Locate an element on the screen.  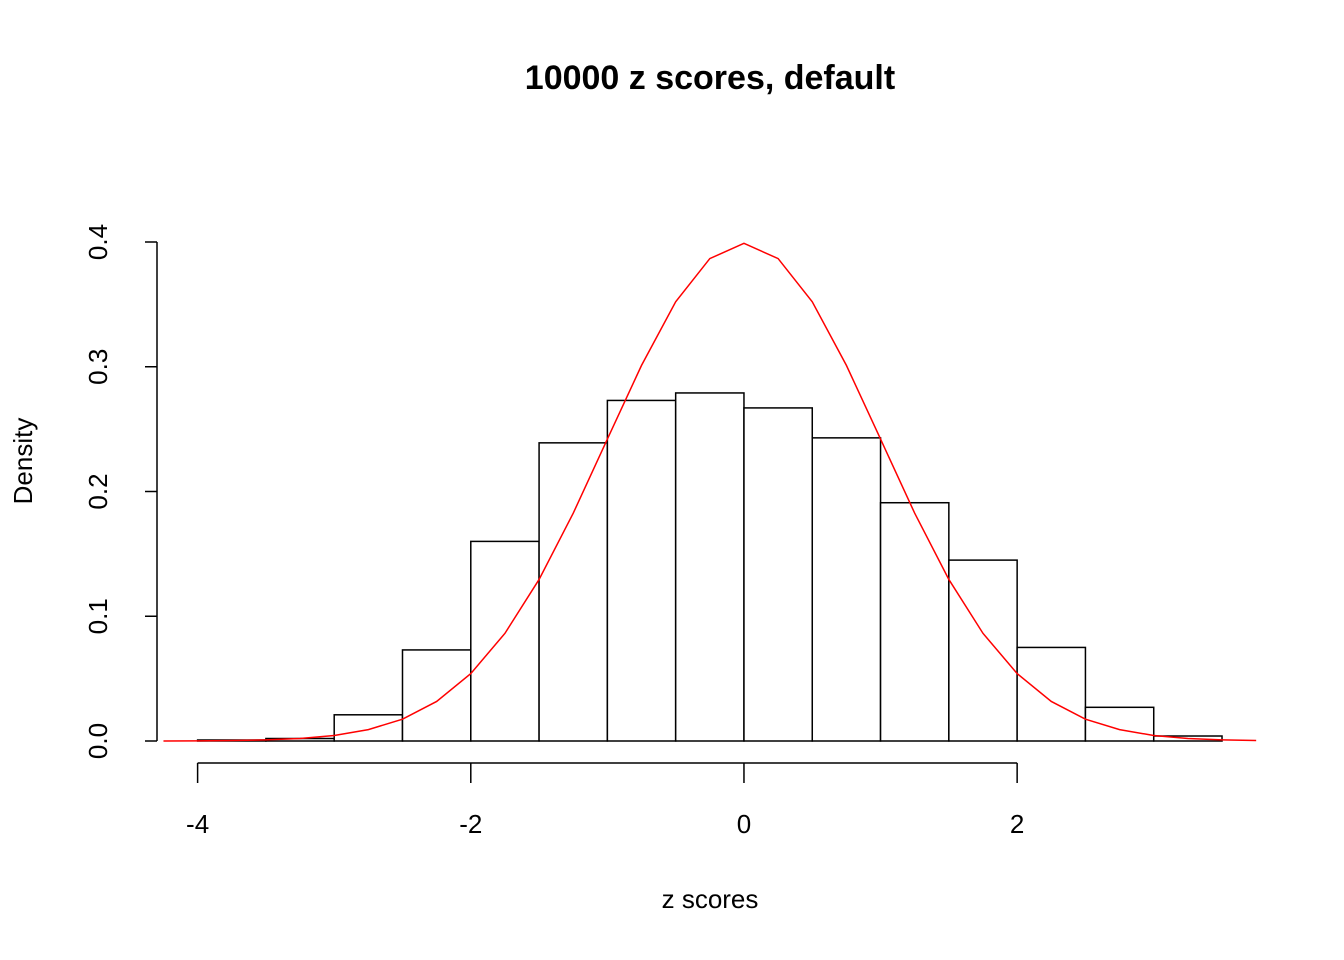
y-tick-label: 0.0 is located at coordinates (98, 741).